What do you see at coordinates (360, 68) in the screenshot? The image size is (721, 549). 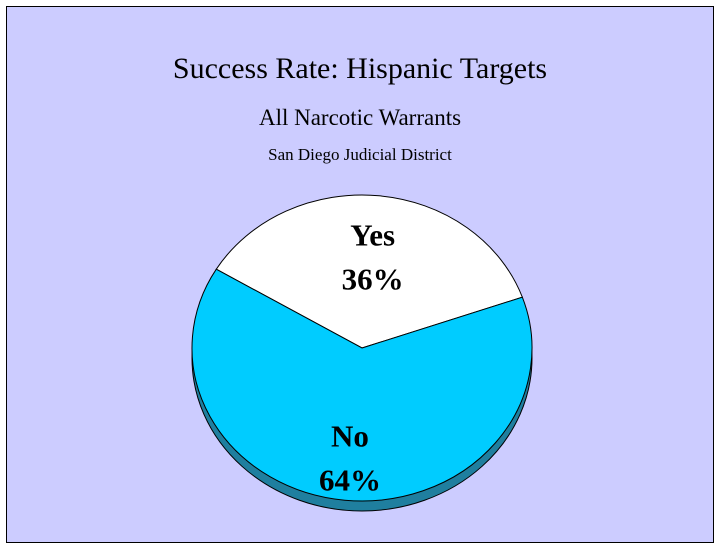 I see `chart-title: Success Rate: Hispanic Targets` at bounding box center [360, 68].